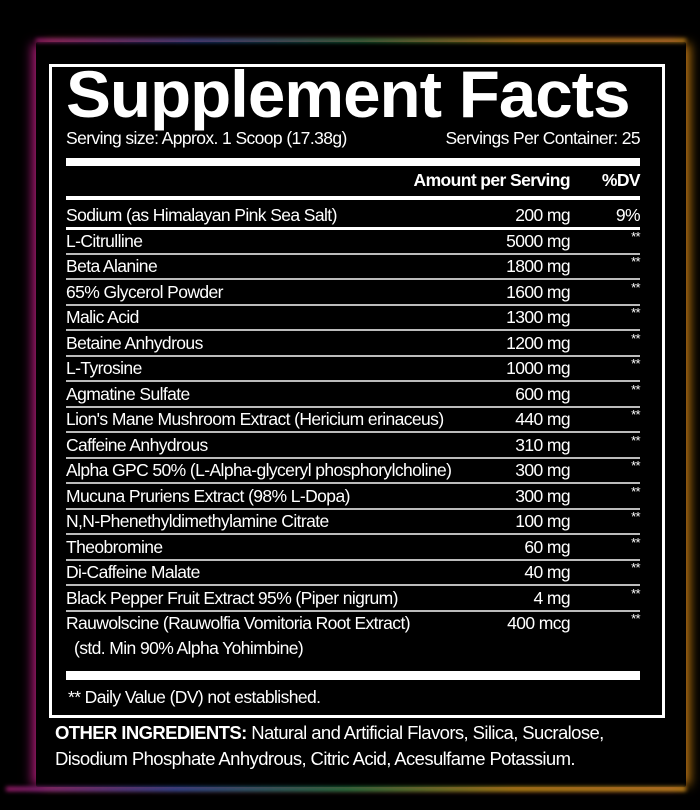 Image resolution: width=700 pixels, height=810 pixels. I want to click on ingredient-amount: 200 mg, so click(542, 215).